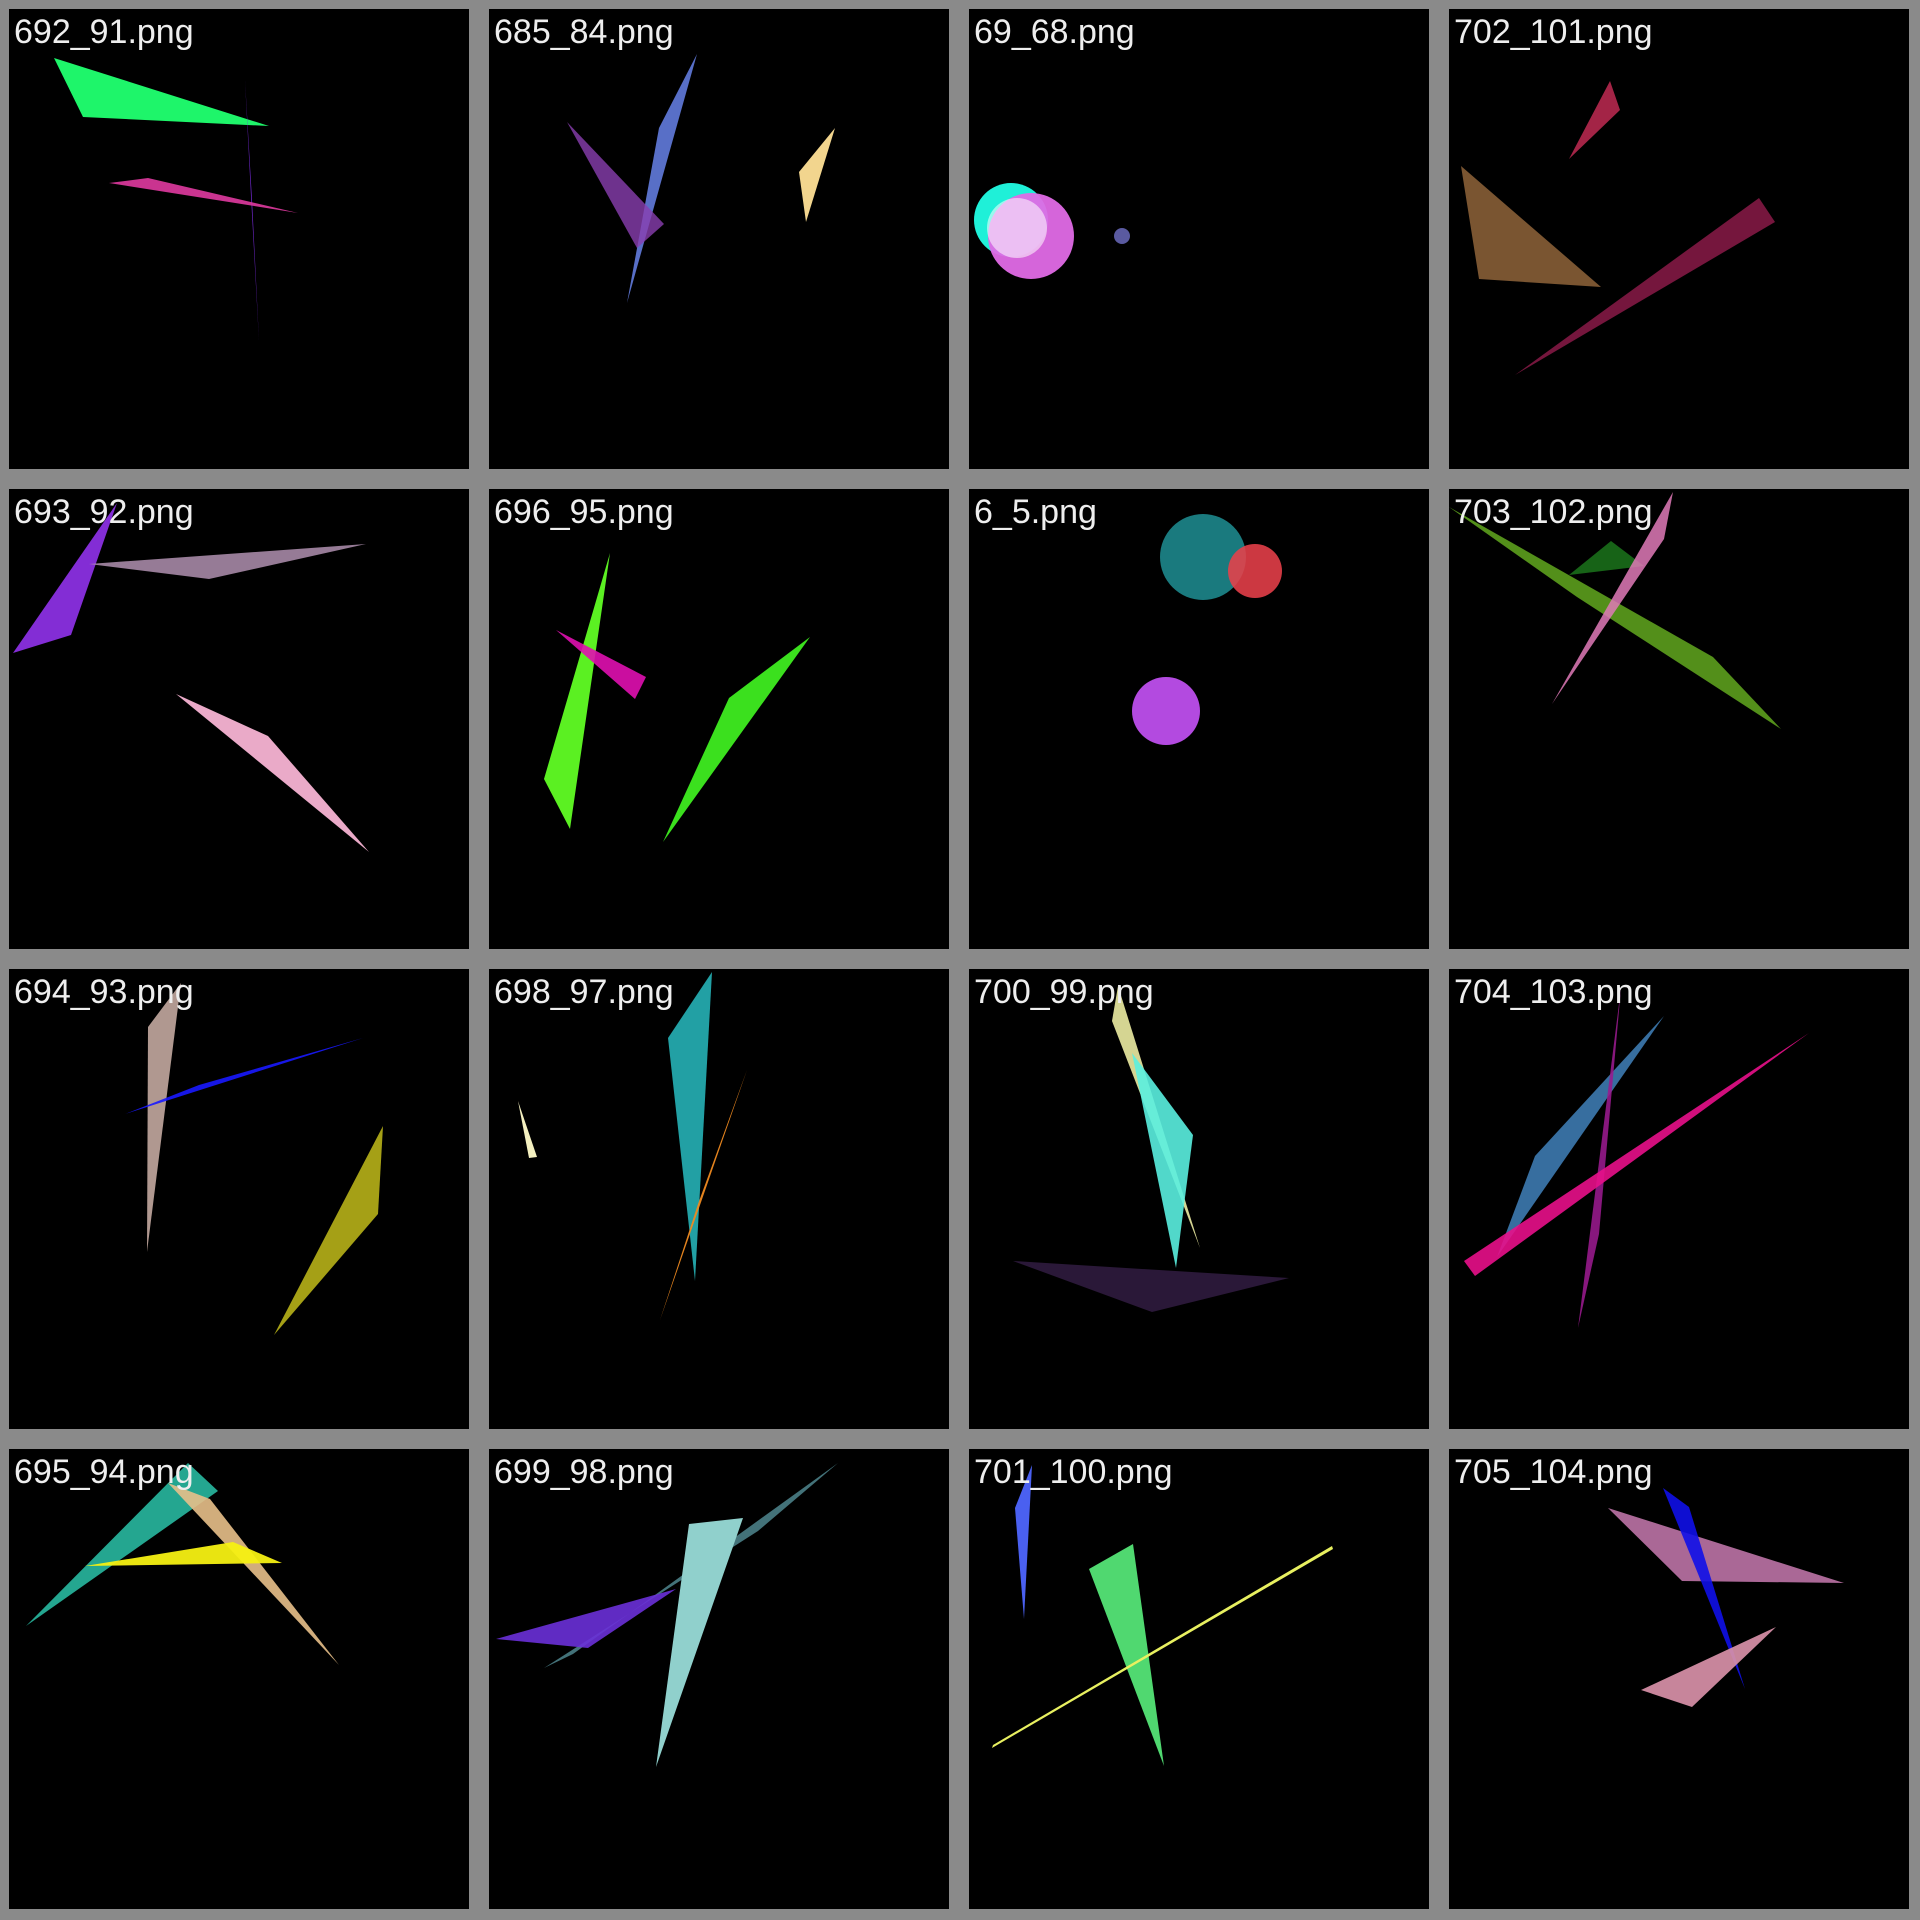  I want to click on image-tile: 700_99.png, so click(1200, 1200).